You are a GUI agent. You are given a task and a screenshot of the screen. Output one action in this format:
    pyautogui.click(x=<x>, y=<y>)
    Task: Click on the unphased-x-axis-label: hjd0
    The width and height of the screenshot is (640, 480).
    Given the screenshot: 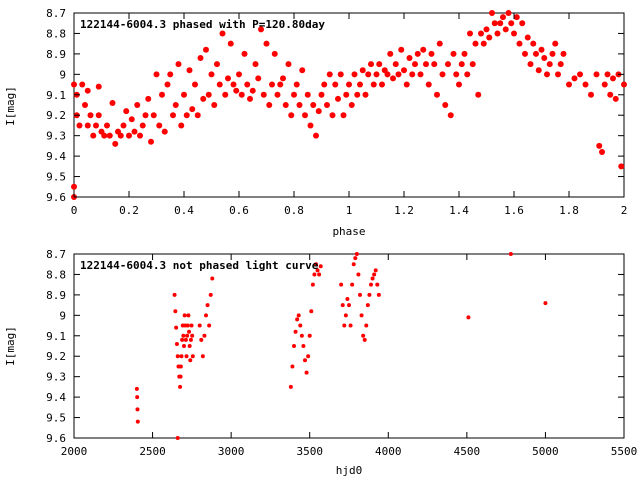 What is the action you would take?
    pyautogui.click(x=349, y=470)
    